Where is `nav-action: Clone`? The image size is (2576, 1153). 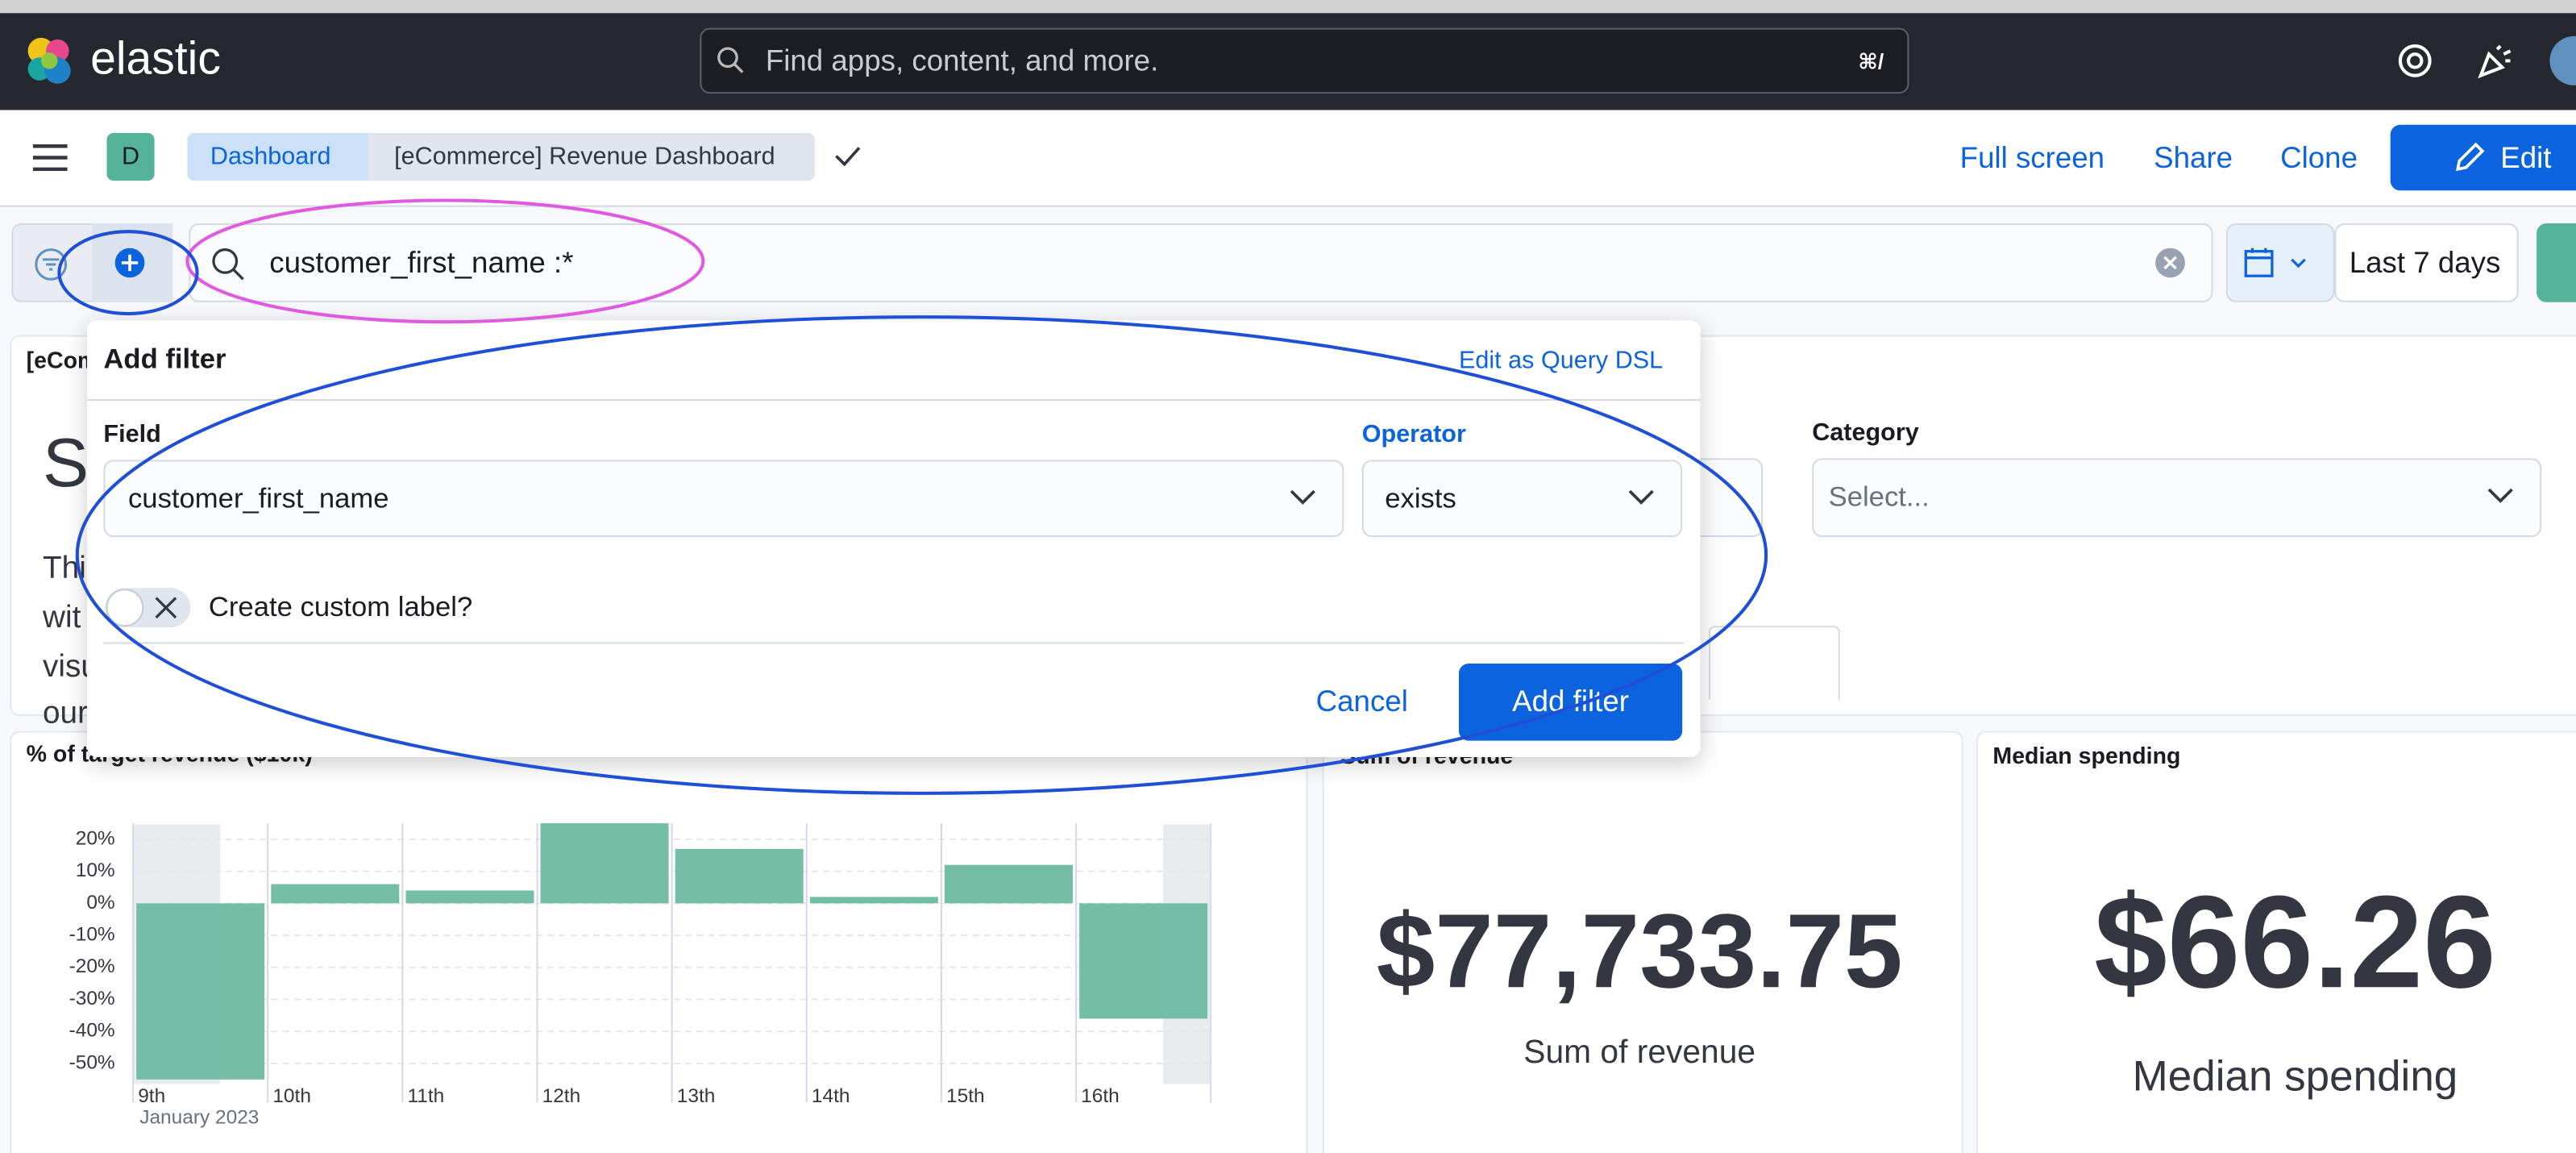
nav-action: Clone is located at coordinates (2319, 157).